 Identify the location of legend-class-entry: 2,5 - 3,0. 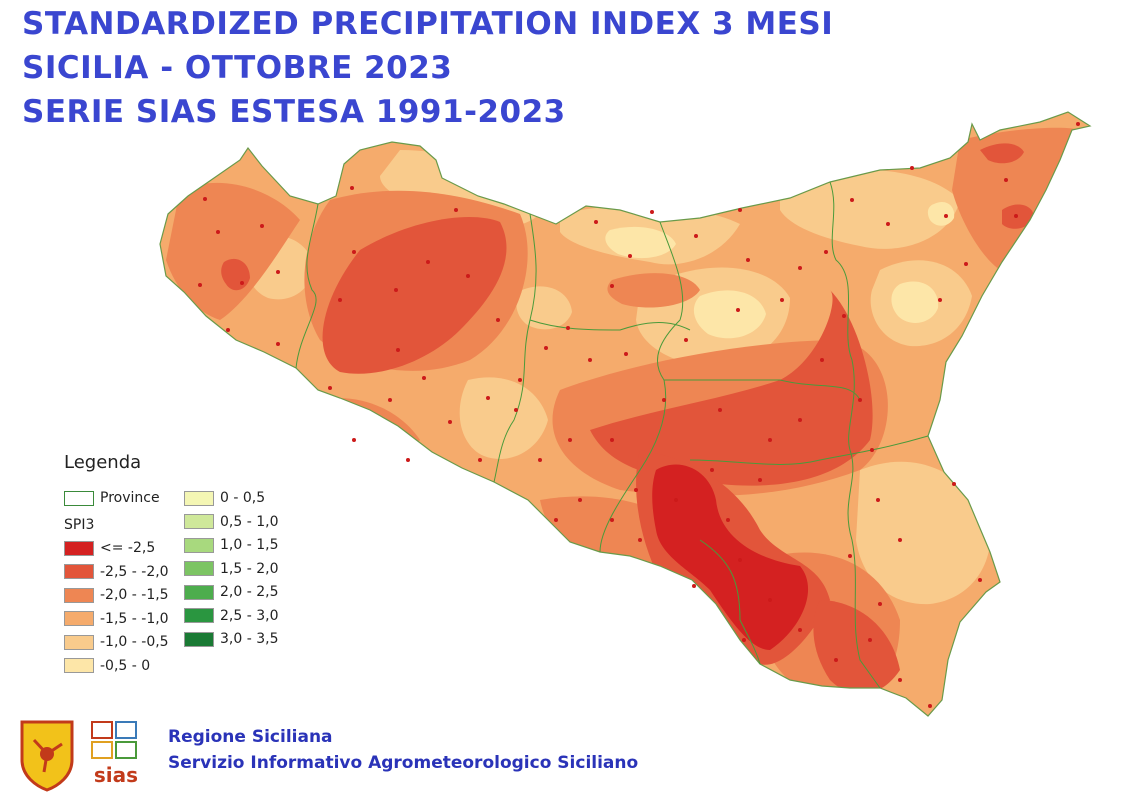
(231, 616).